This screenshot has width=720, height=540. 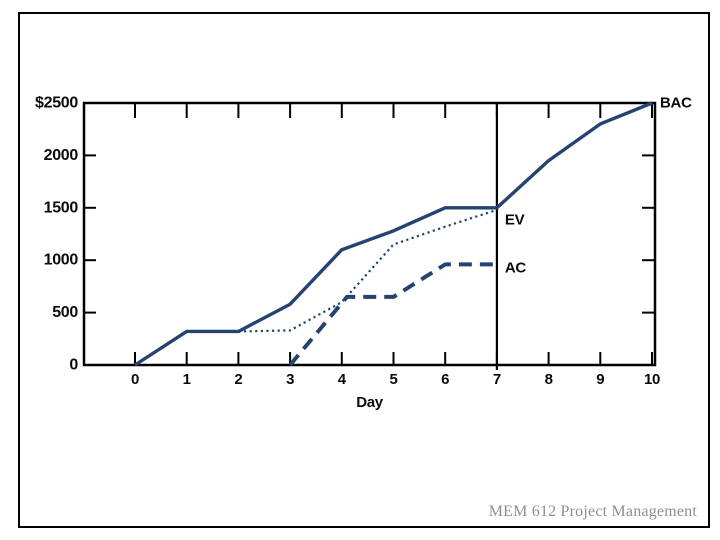 What do you see at coordinates (61, 260) in the screenshot?
I see `y-tick-label: 1000` at bounding box center [61, 260].